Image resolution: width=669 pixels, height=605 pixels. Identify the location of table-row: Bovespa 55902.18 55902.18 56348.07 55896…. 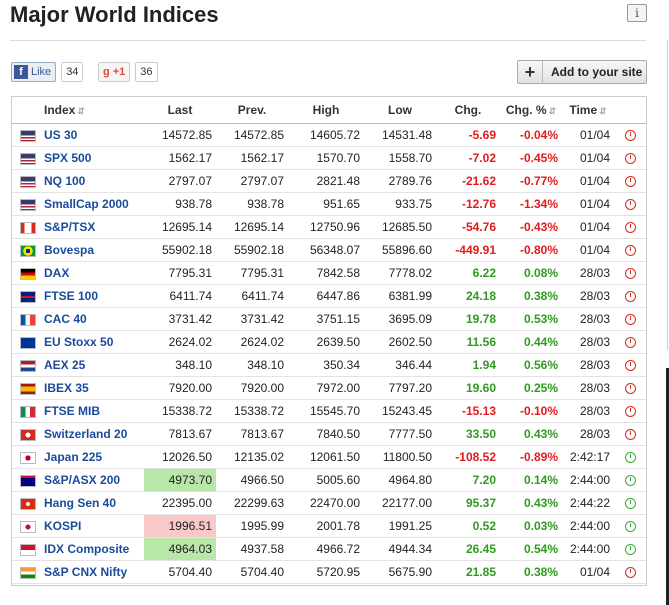
(329, 250).